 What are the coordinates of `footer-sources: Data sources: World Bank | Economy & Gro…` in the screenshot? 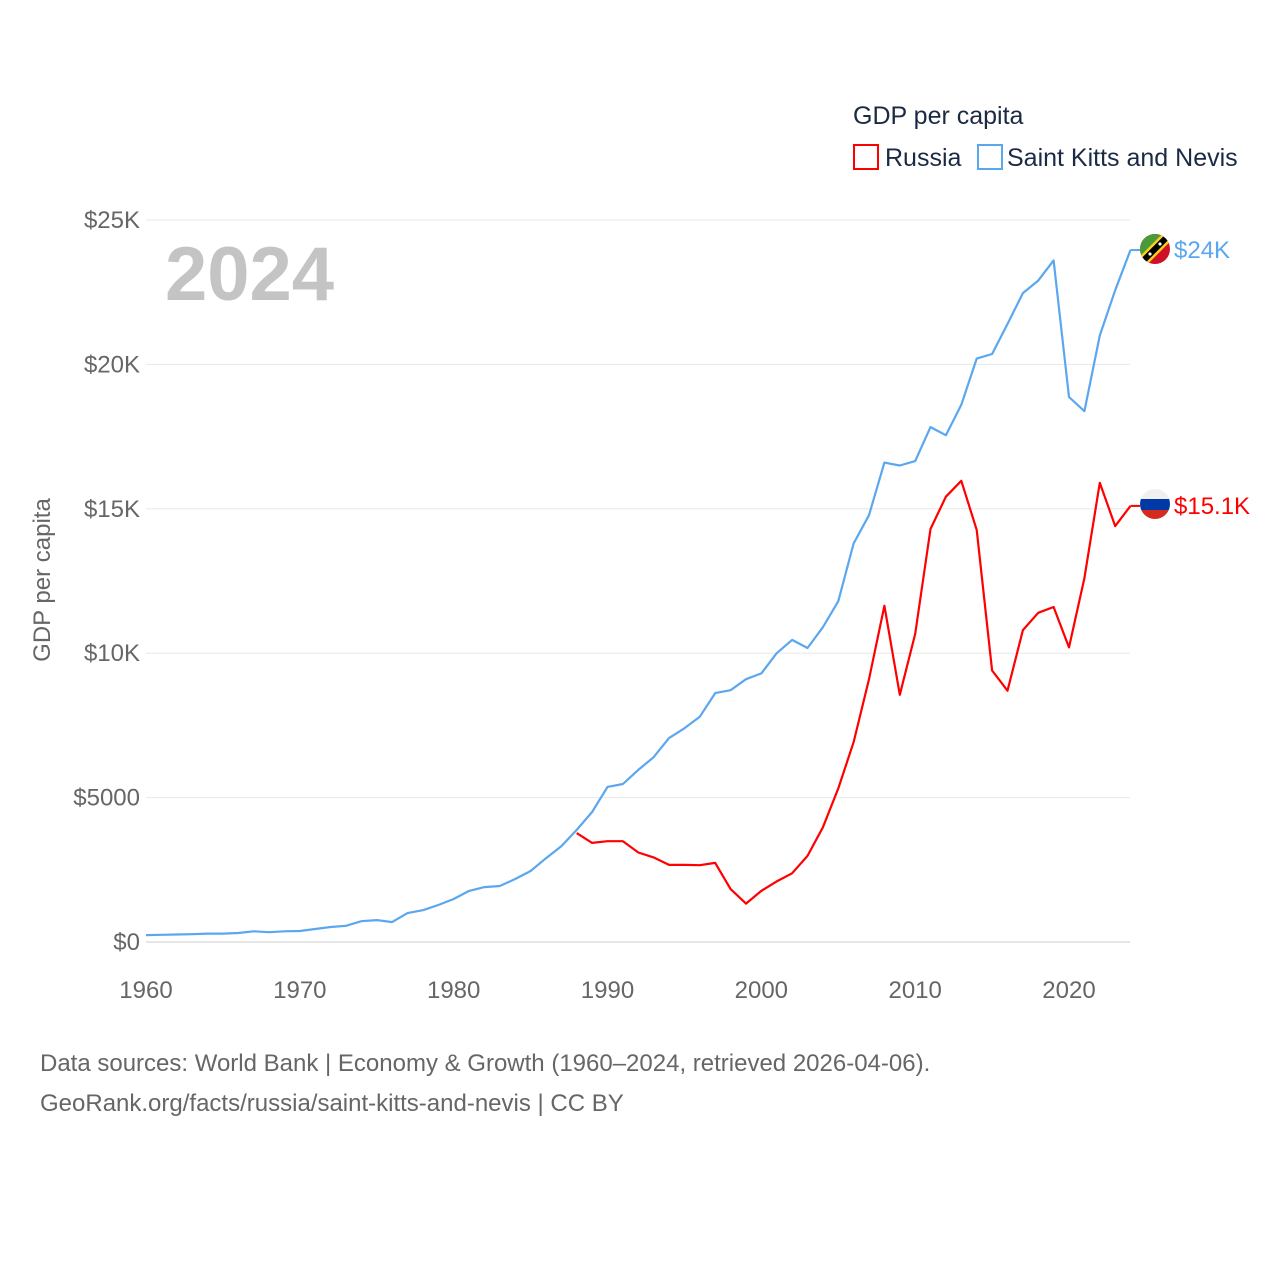 It's located at (485, 1063).